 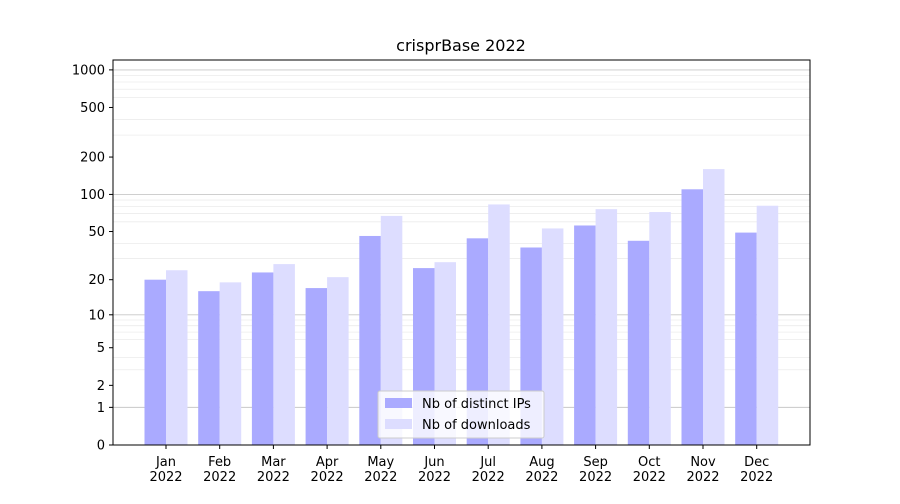 What do you see at coordinates (92, 158) in the screenshot?
I see `y-tick-label: 200` at bounding box center [92, 158].